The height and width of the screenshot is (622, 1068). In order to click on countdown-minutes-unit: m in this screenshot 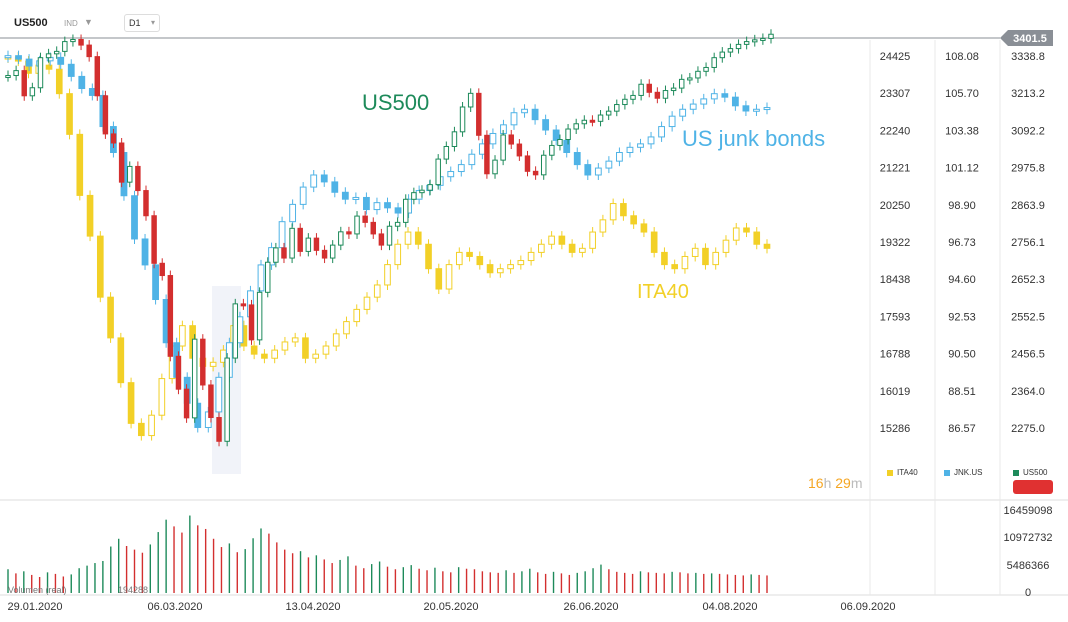, I will do `click(856, 483)`.